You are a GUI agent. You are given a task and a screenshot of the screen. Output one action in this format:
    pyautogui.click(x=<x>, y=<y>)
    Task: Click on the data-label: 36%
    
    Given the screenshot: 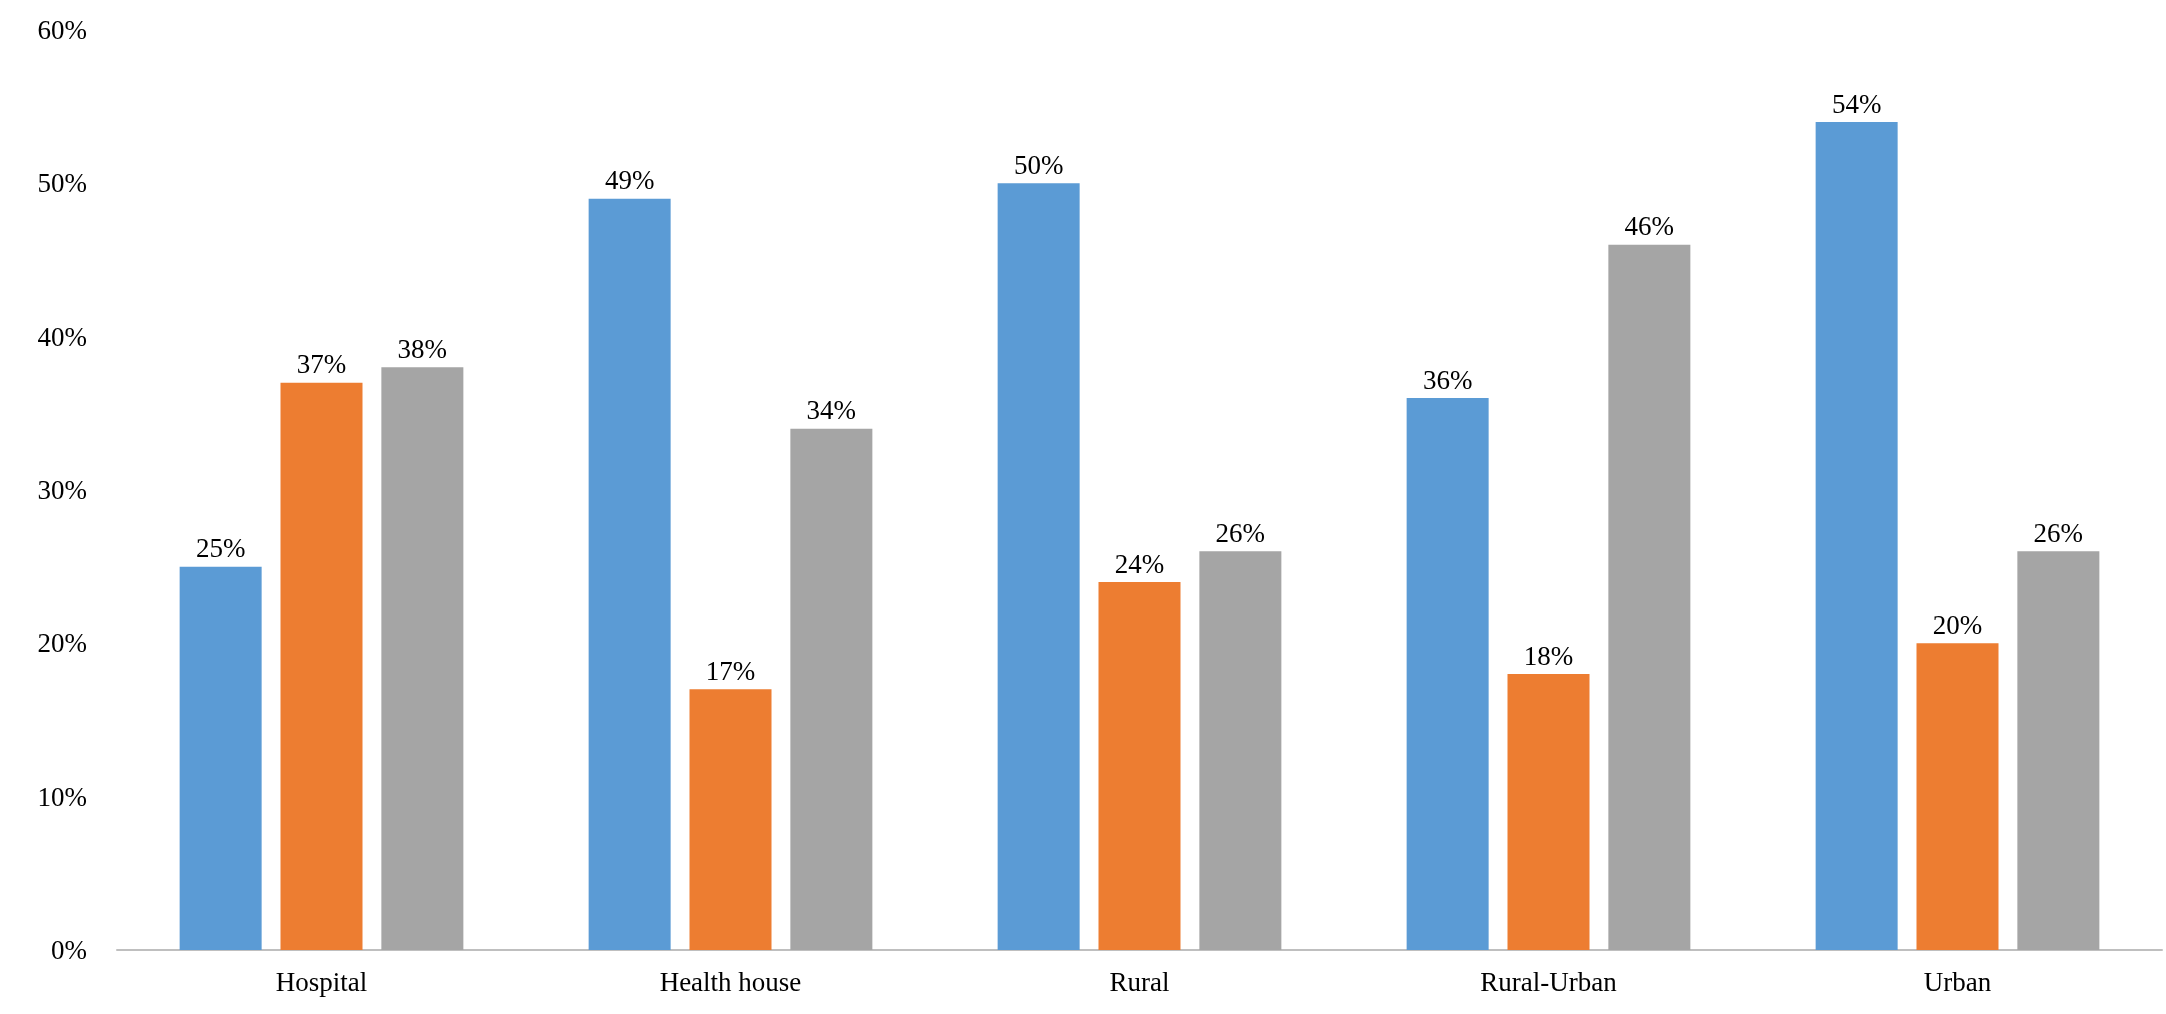 What is the action you would take?
    pyautogui.click(x=1447, y=379)
    